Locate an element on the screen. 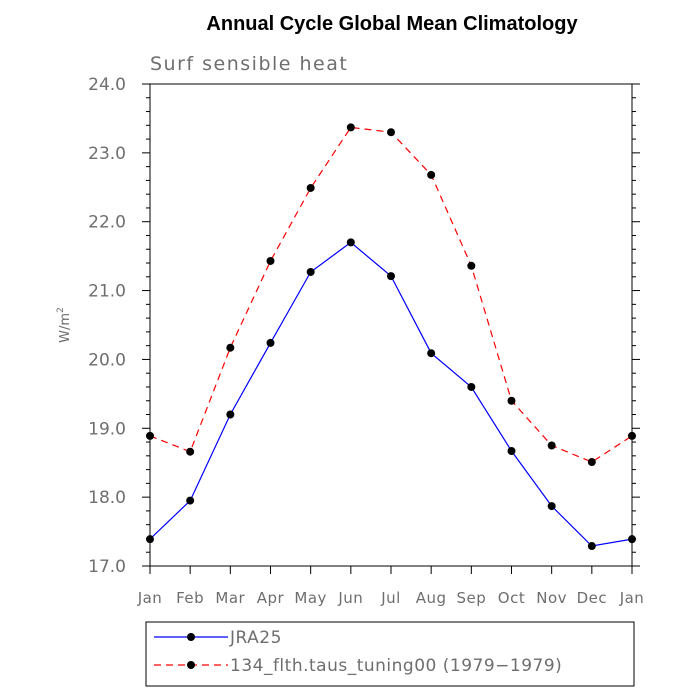 This screenshot has width=700, height=700. y-tick-label: 23.0 is located at coordinates (107, 154).